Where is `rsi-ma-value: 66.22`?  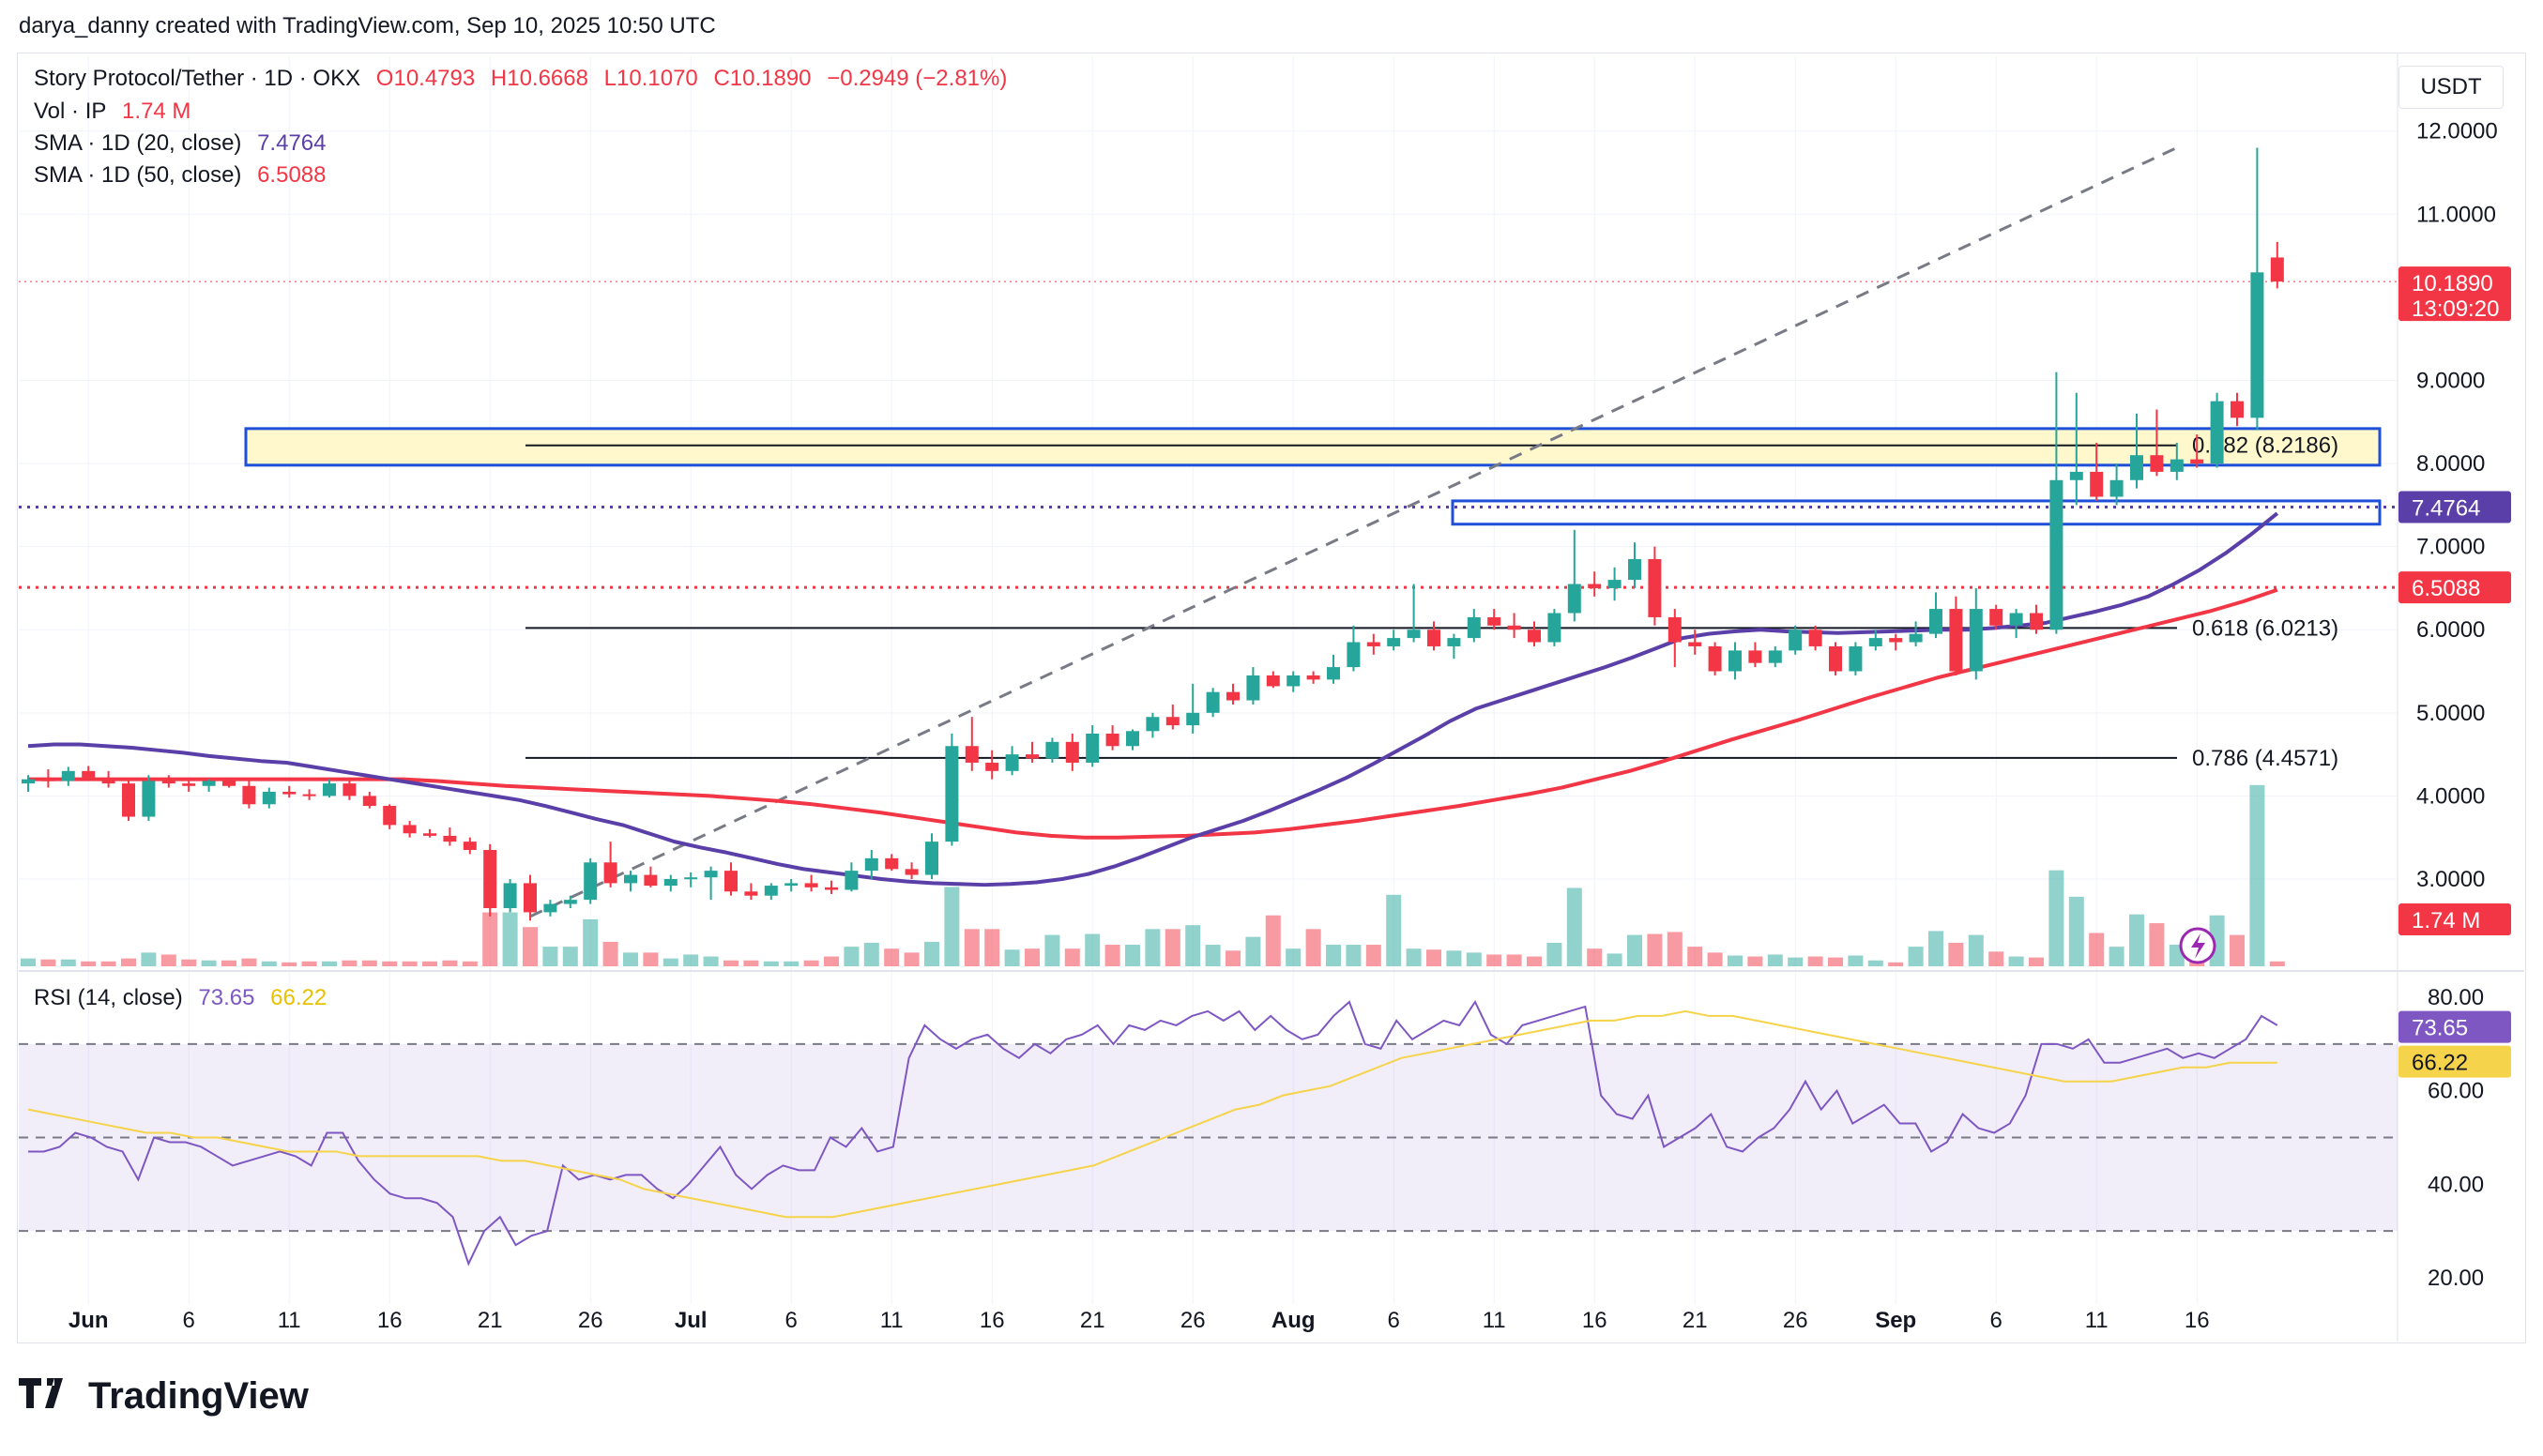 rsi-ma-value: 66.22 is located at coordinates (298, 997).